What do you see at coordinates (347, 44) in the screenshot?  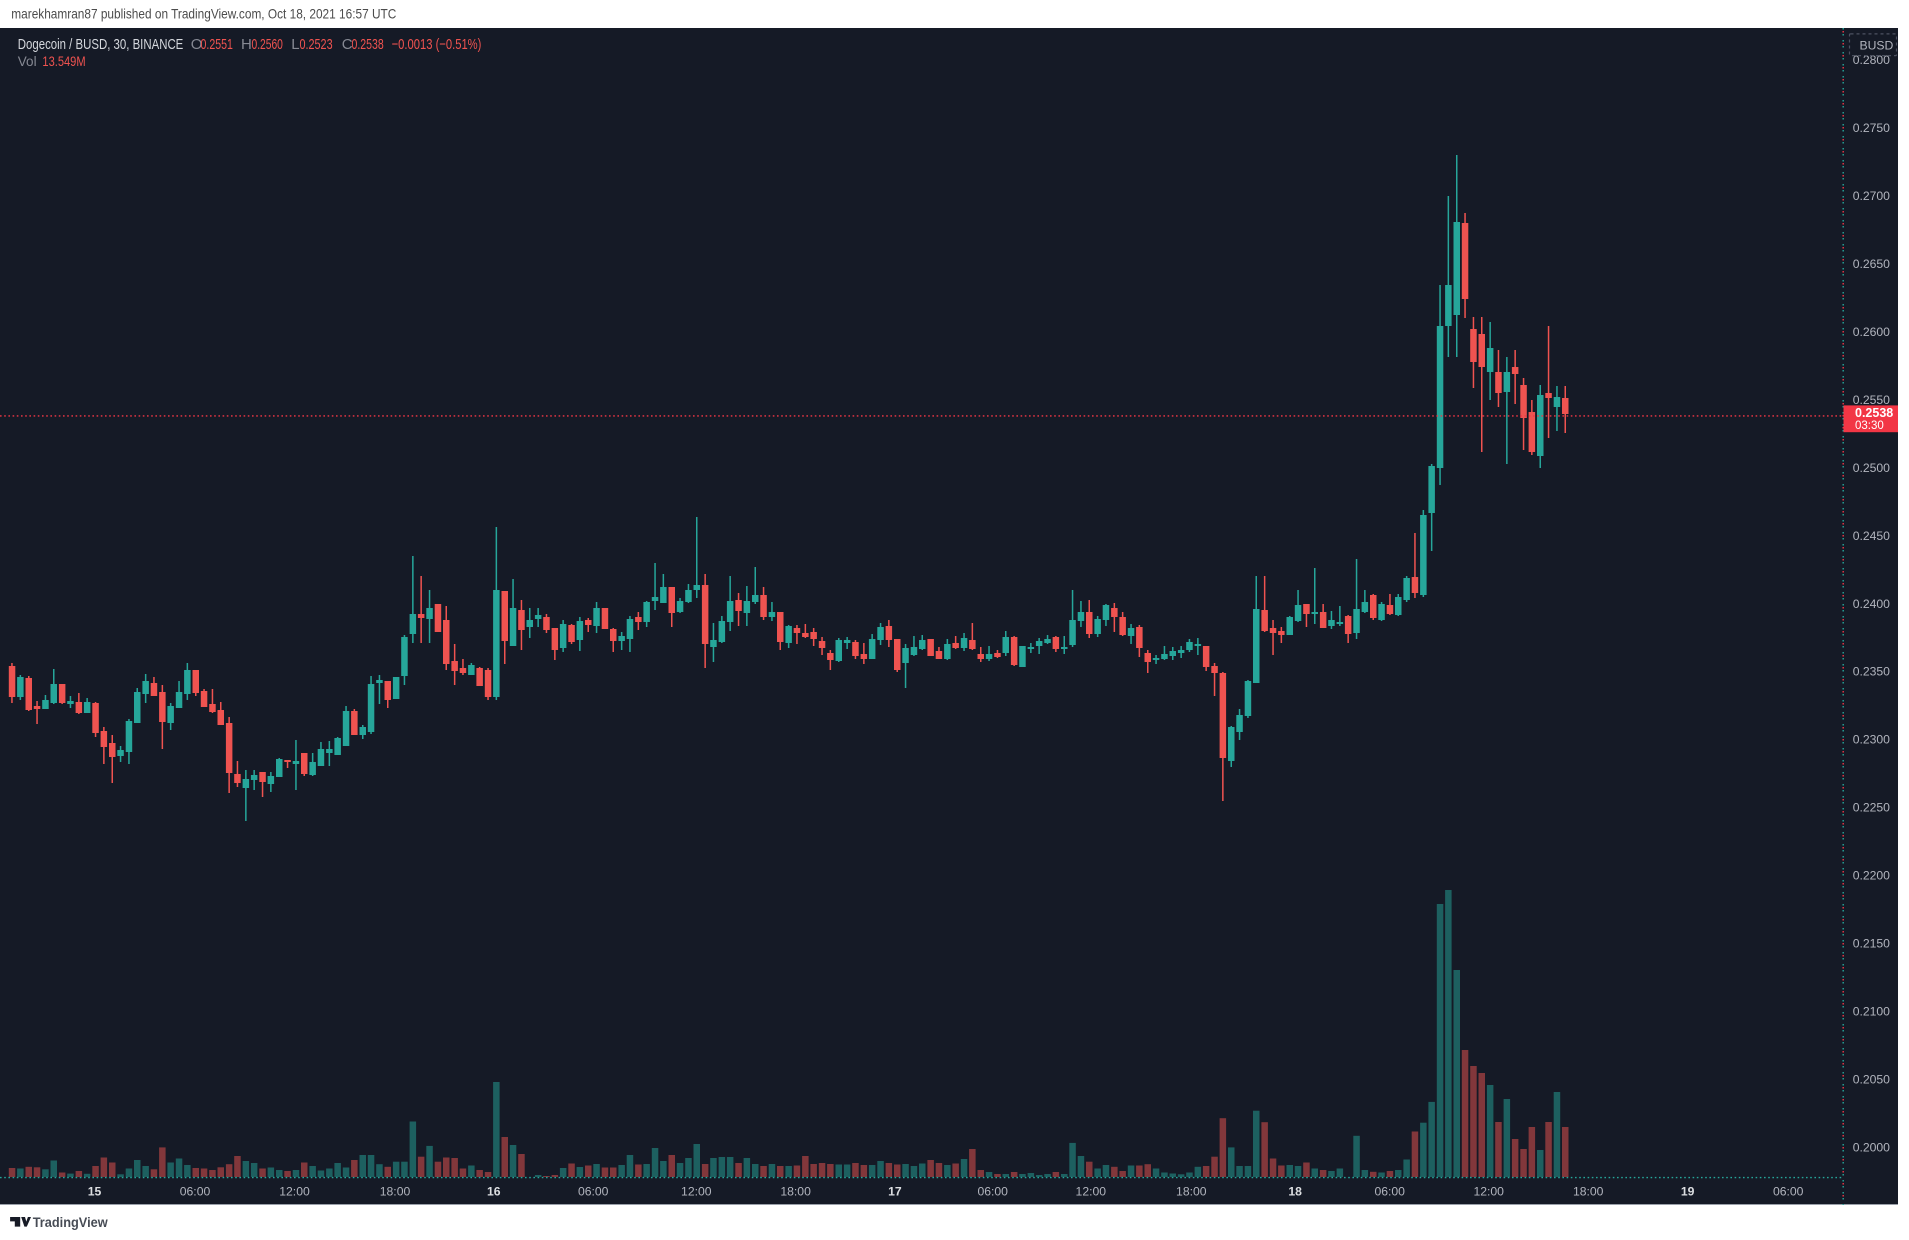 I see `svg-text: C` at bounding box center [347, 44].